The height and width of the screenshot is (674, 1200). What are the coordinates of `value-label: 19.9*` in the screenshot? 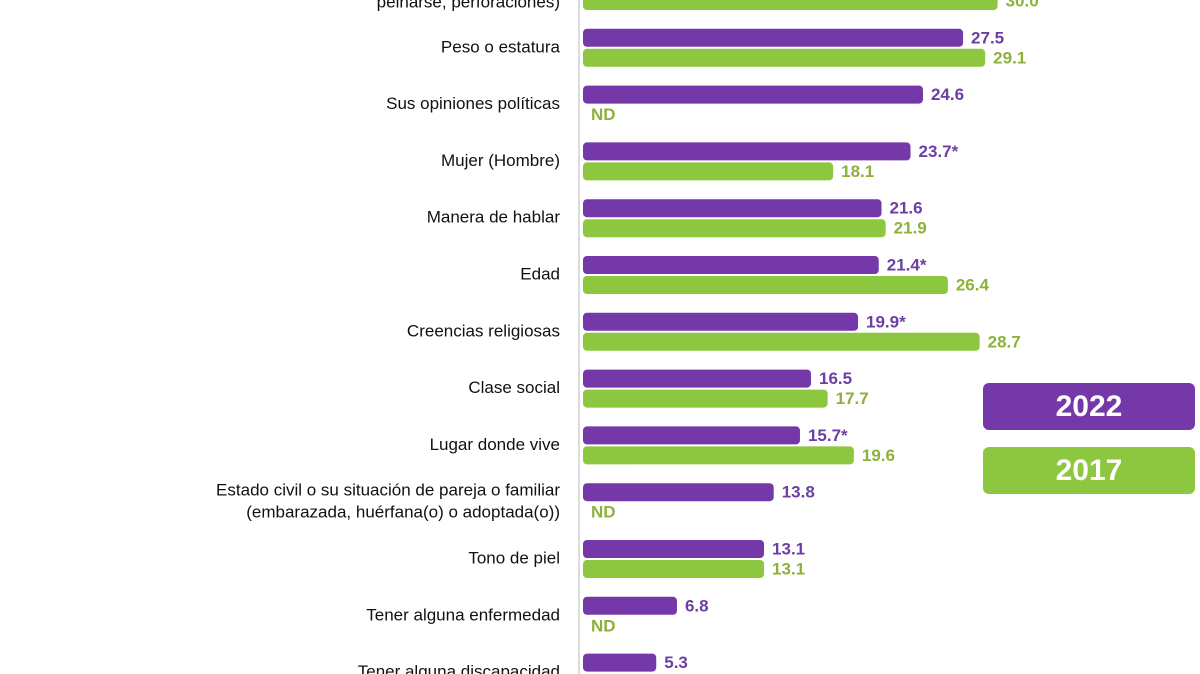 It's located at (886, 321).